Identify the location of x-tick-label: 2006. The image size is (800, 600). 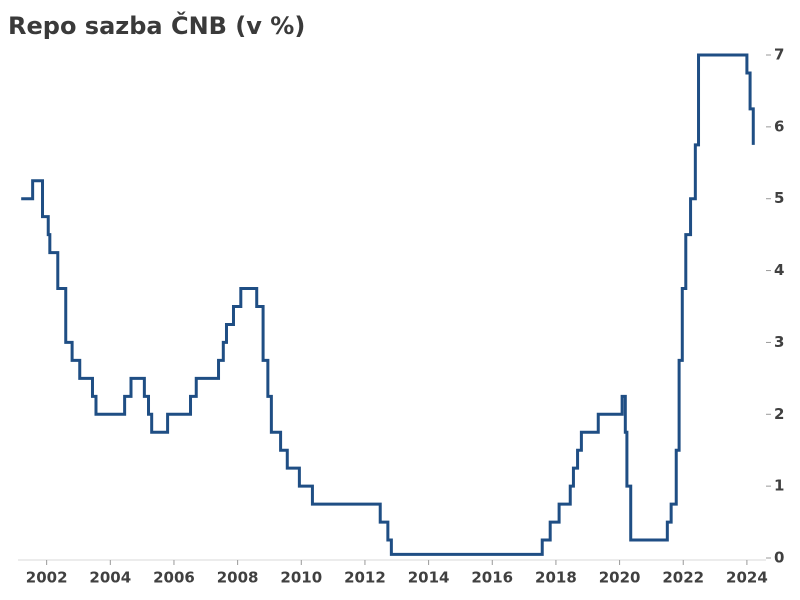
(174, 578).